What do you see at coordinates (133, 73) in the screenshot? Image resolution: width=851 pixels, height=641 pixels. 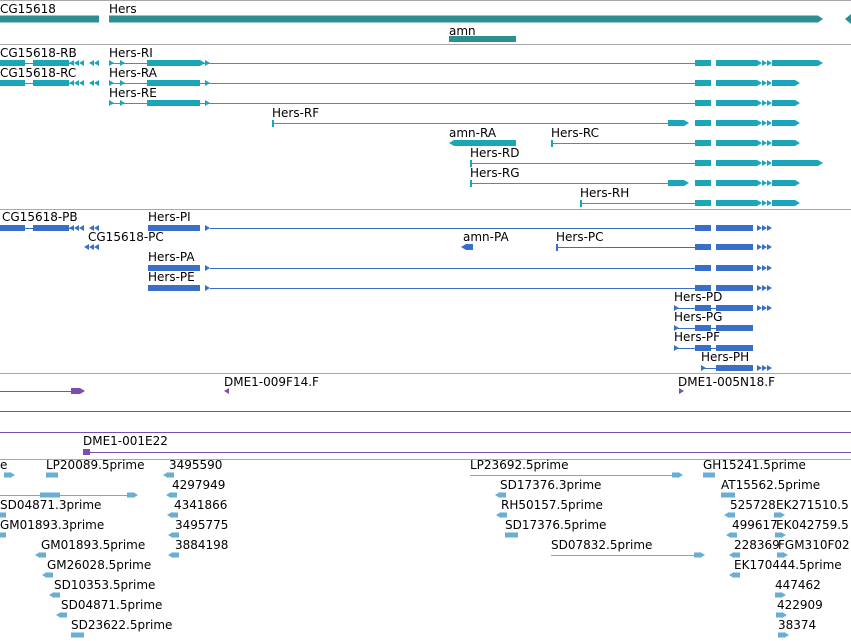 I see `mrna-label-hers-ra: Hers-RA` at bounding box center [133, 73].